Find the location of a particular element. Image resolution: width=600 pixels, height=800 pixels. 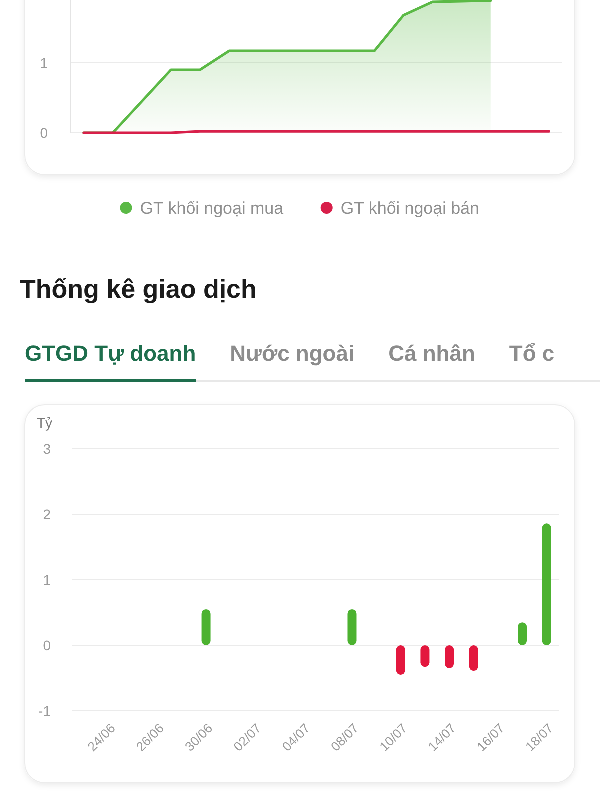

text: Cá nhân is located at coordinates (432, 353).